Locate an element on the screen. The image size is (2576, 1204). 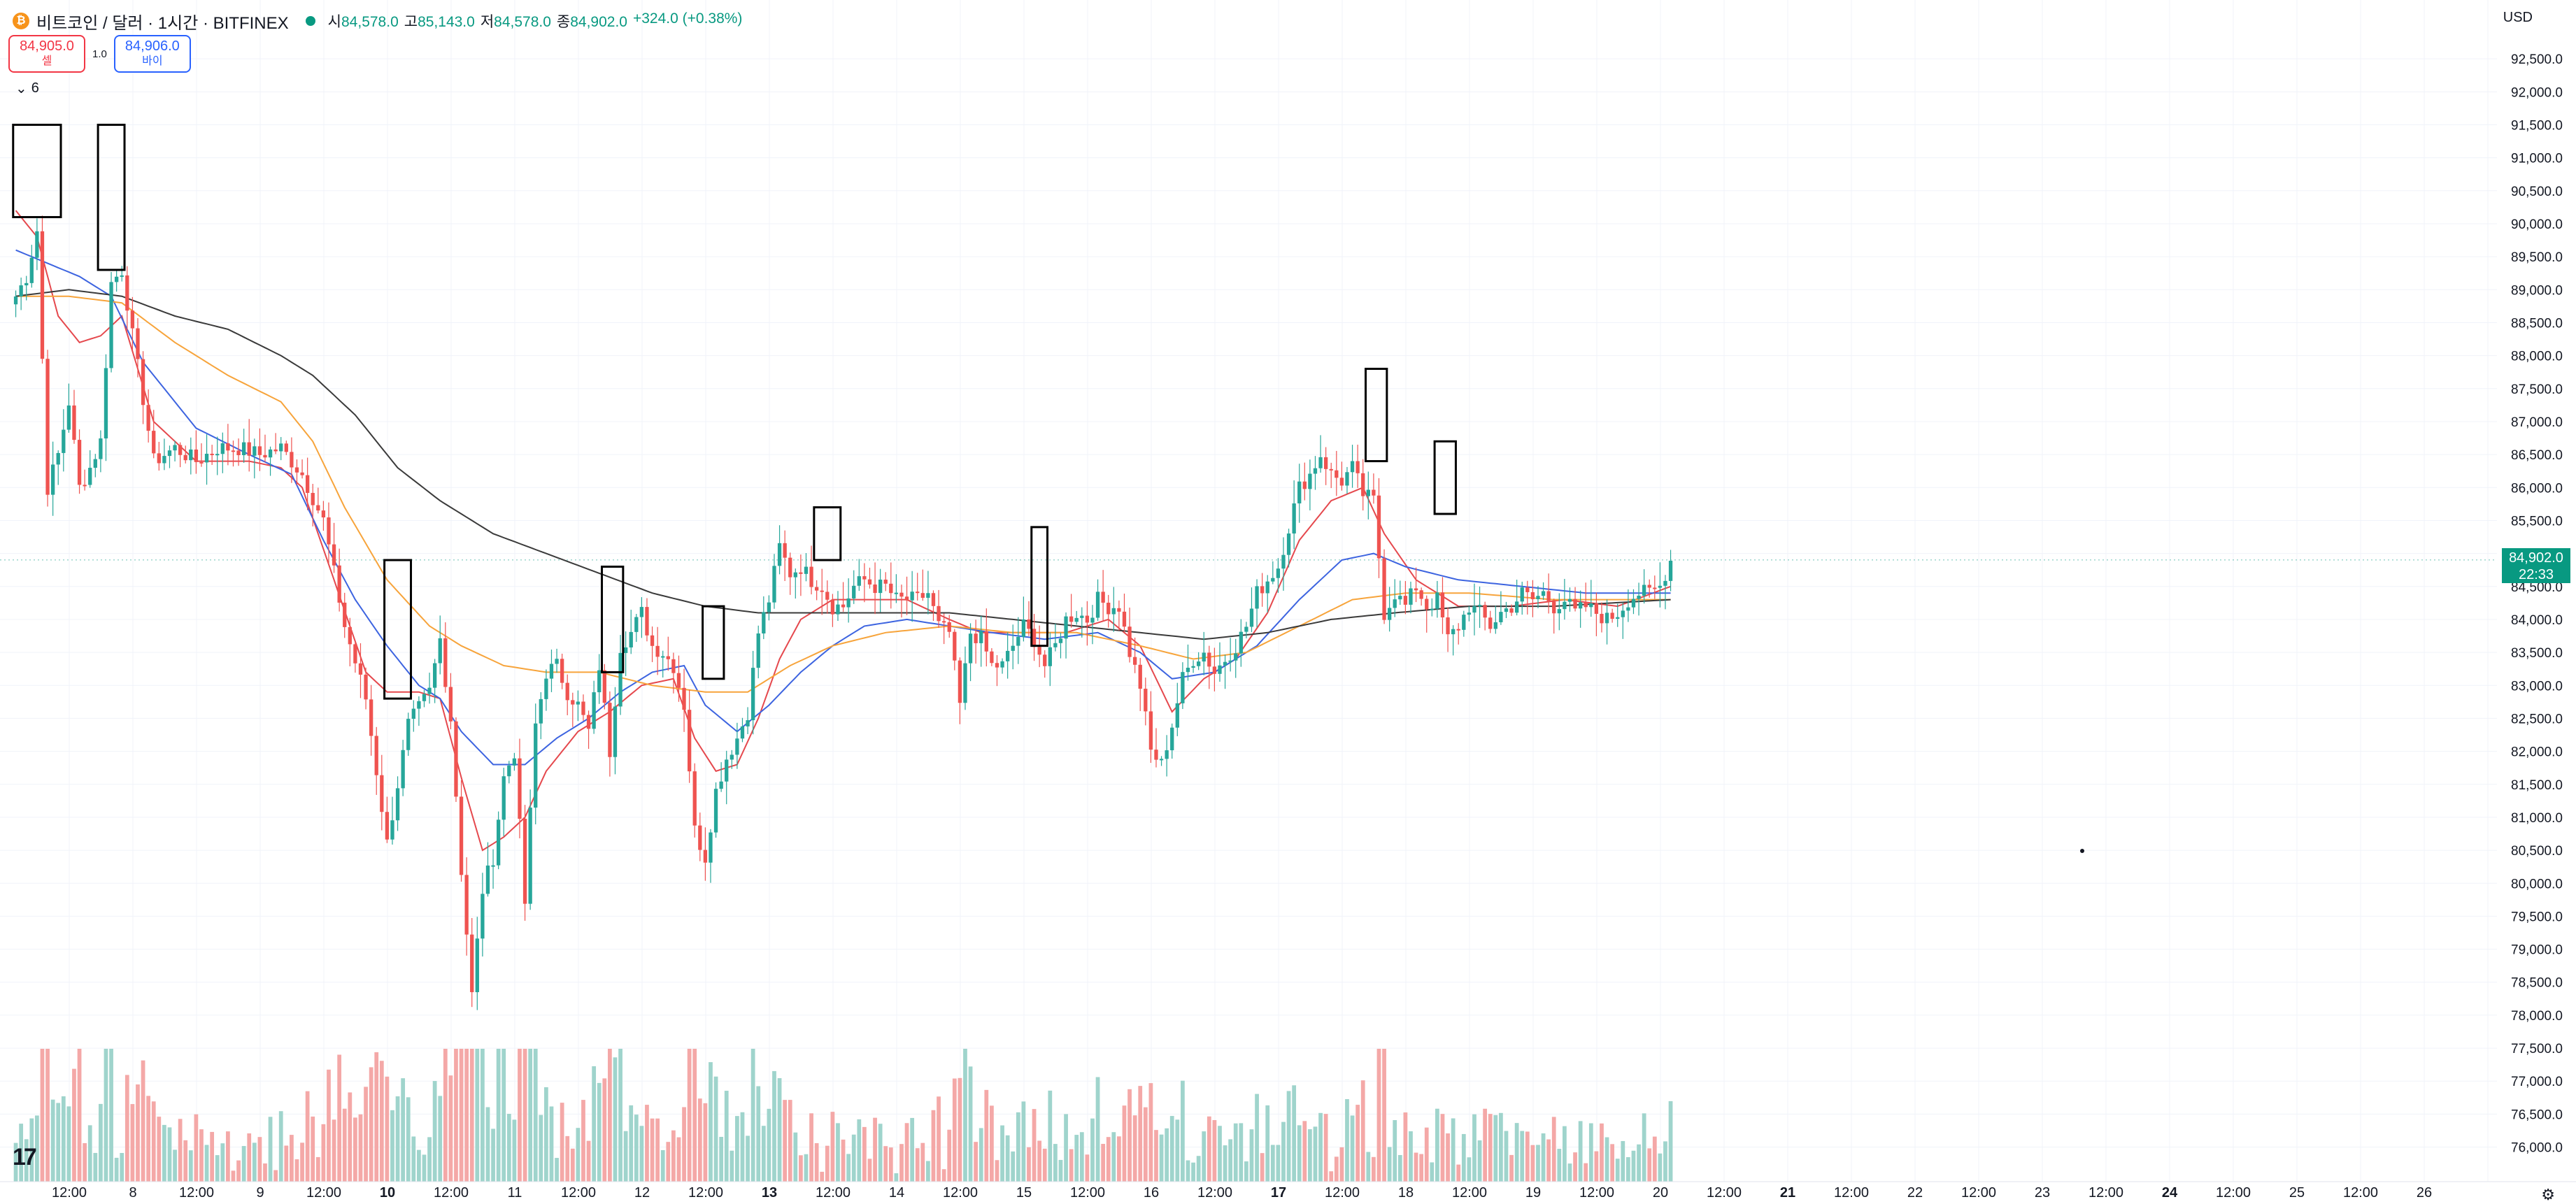
symbol-title: 비트코인 / 달러 · 1시간 · BITFINEX is located at coordinates (162, 23).